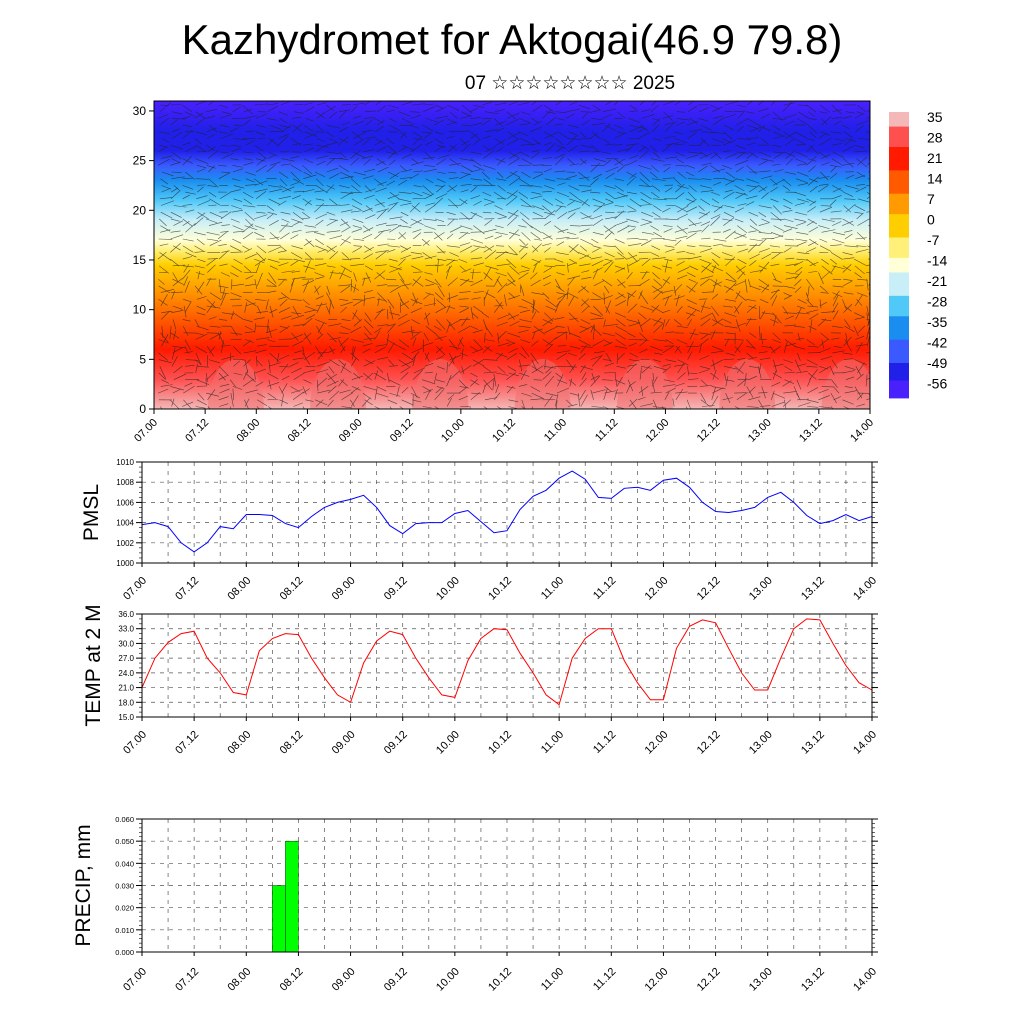 The image size is (1024, 1024). Describe the element at coordinates (935, 138) in the screenshot. I see `colorbar-label: 28` at that location.